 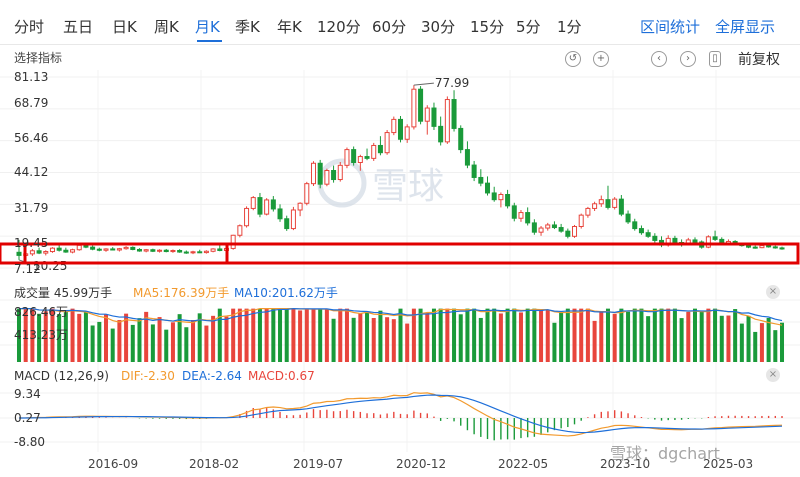 I want to click on price-tick: 31.79, so click(x=31, y=208).